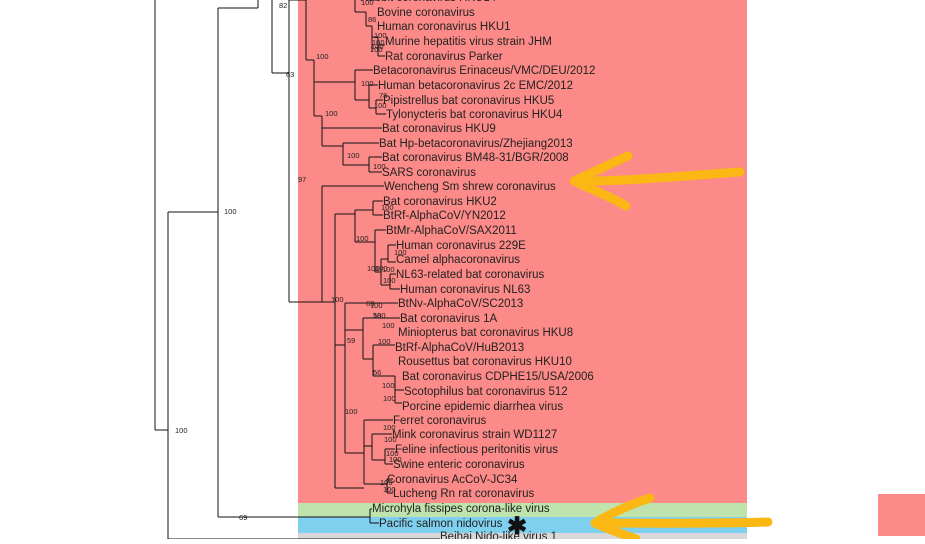  What do you see at coordinates (439, 129) in the screenshot?
I see `taxon-label: Bat coronavirus HKU9` at bounding box center [439, 129].